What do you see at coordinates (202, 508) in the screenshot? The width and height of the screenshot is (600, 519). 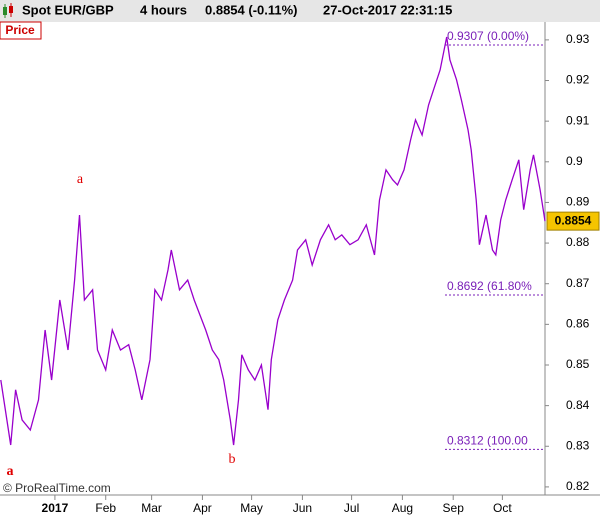 I see `x-tick-label: Apr` at bounding box center [202, 508].